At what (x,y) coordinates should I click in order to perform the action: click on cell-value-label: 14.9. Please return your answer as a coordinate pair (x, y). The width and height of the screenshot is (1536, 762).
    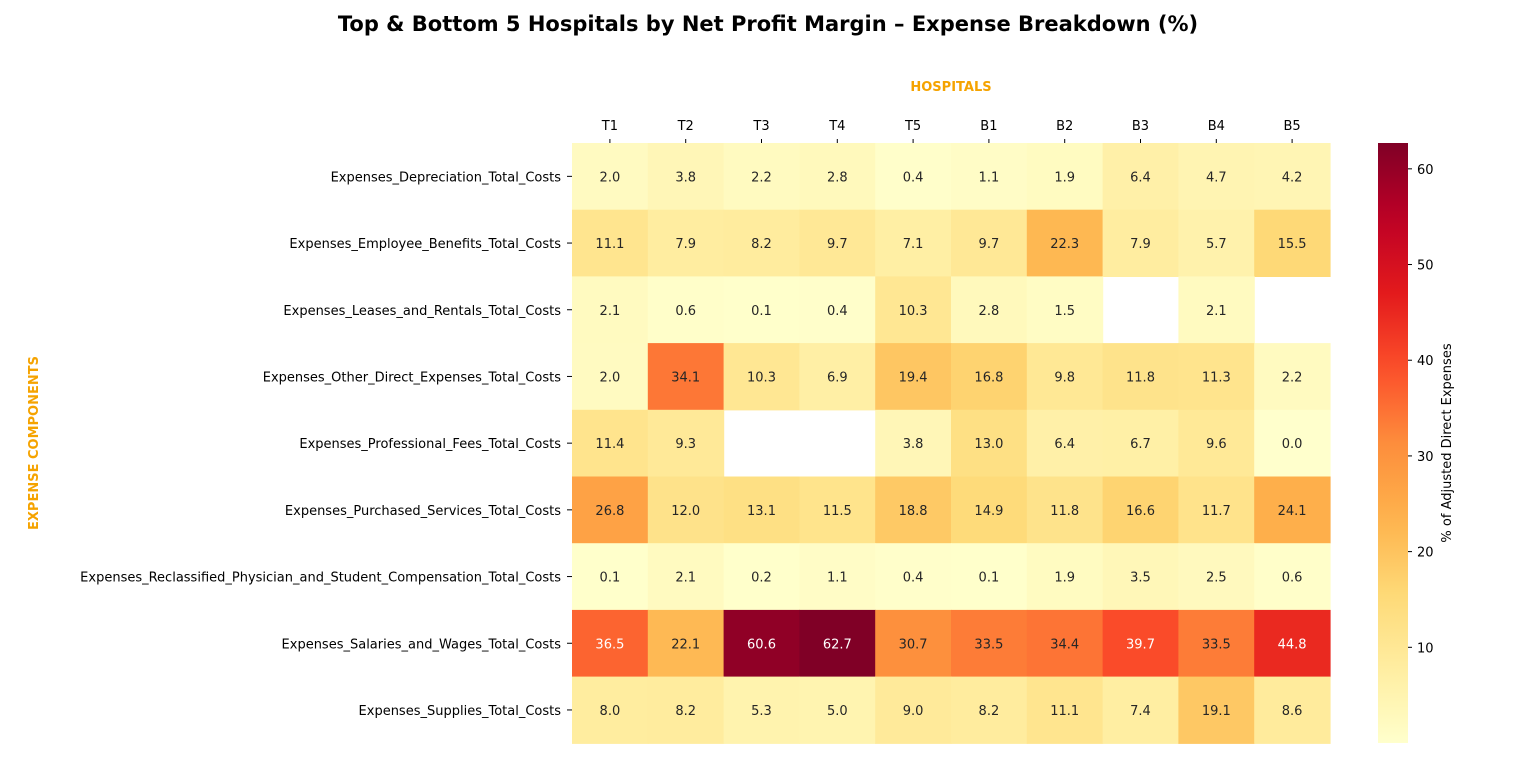
    Looking at the image, I should click on (988, 511).